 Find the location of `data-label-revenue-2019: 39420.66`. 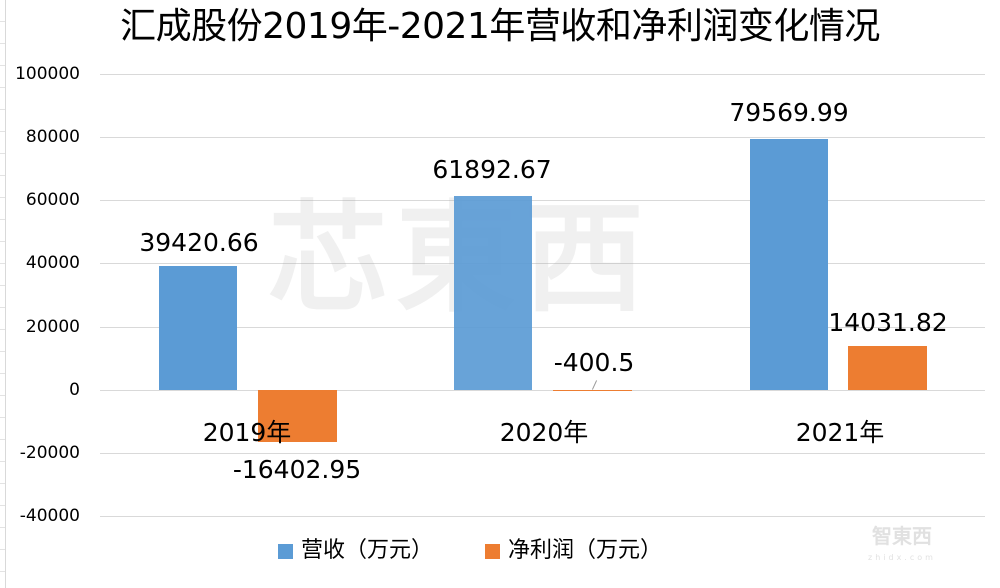

data-label-revenue-2019: 39420.66 is located at coordinates (199, 242).